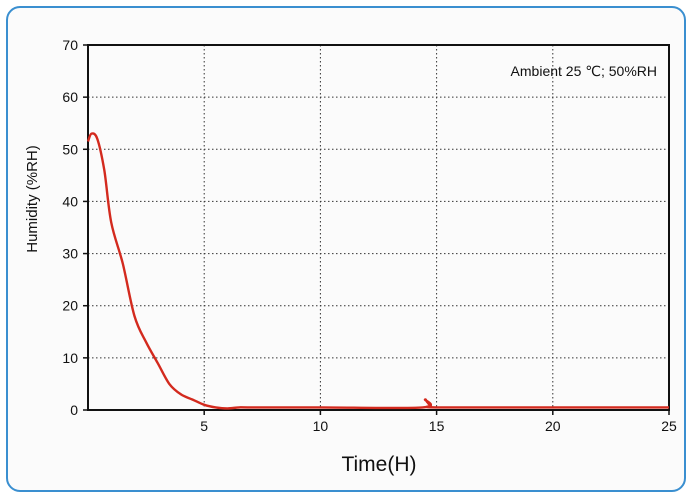 The height and width of the screenshot is (501, 694). Describe the element at coordinates (70, 45) in the screenshot. I see `y-tick-label-70: 70` at that location.